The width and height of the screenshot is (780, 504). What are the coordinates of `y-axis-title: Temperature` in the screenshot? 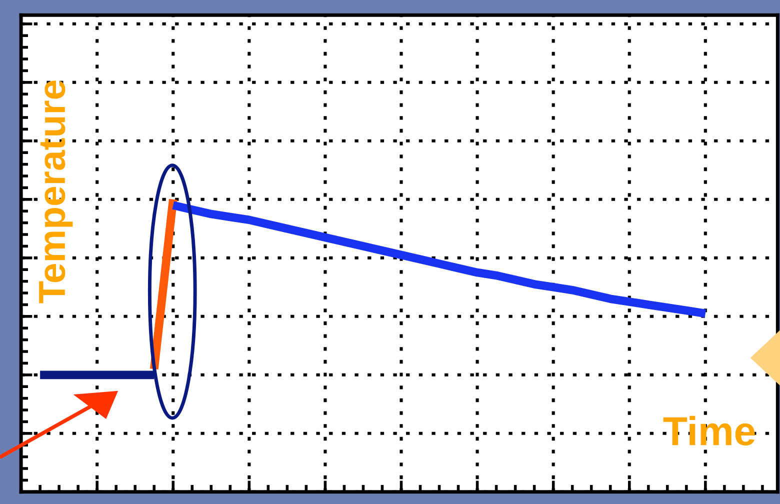 It's located at (56, 192).